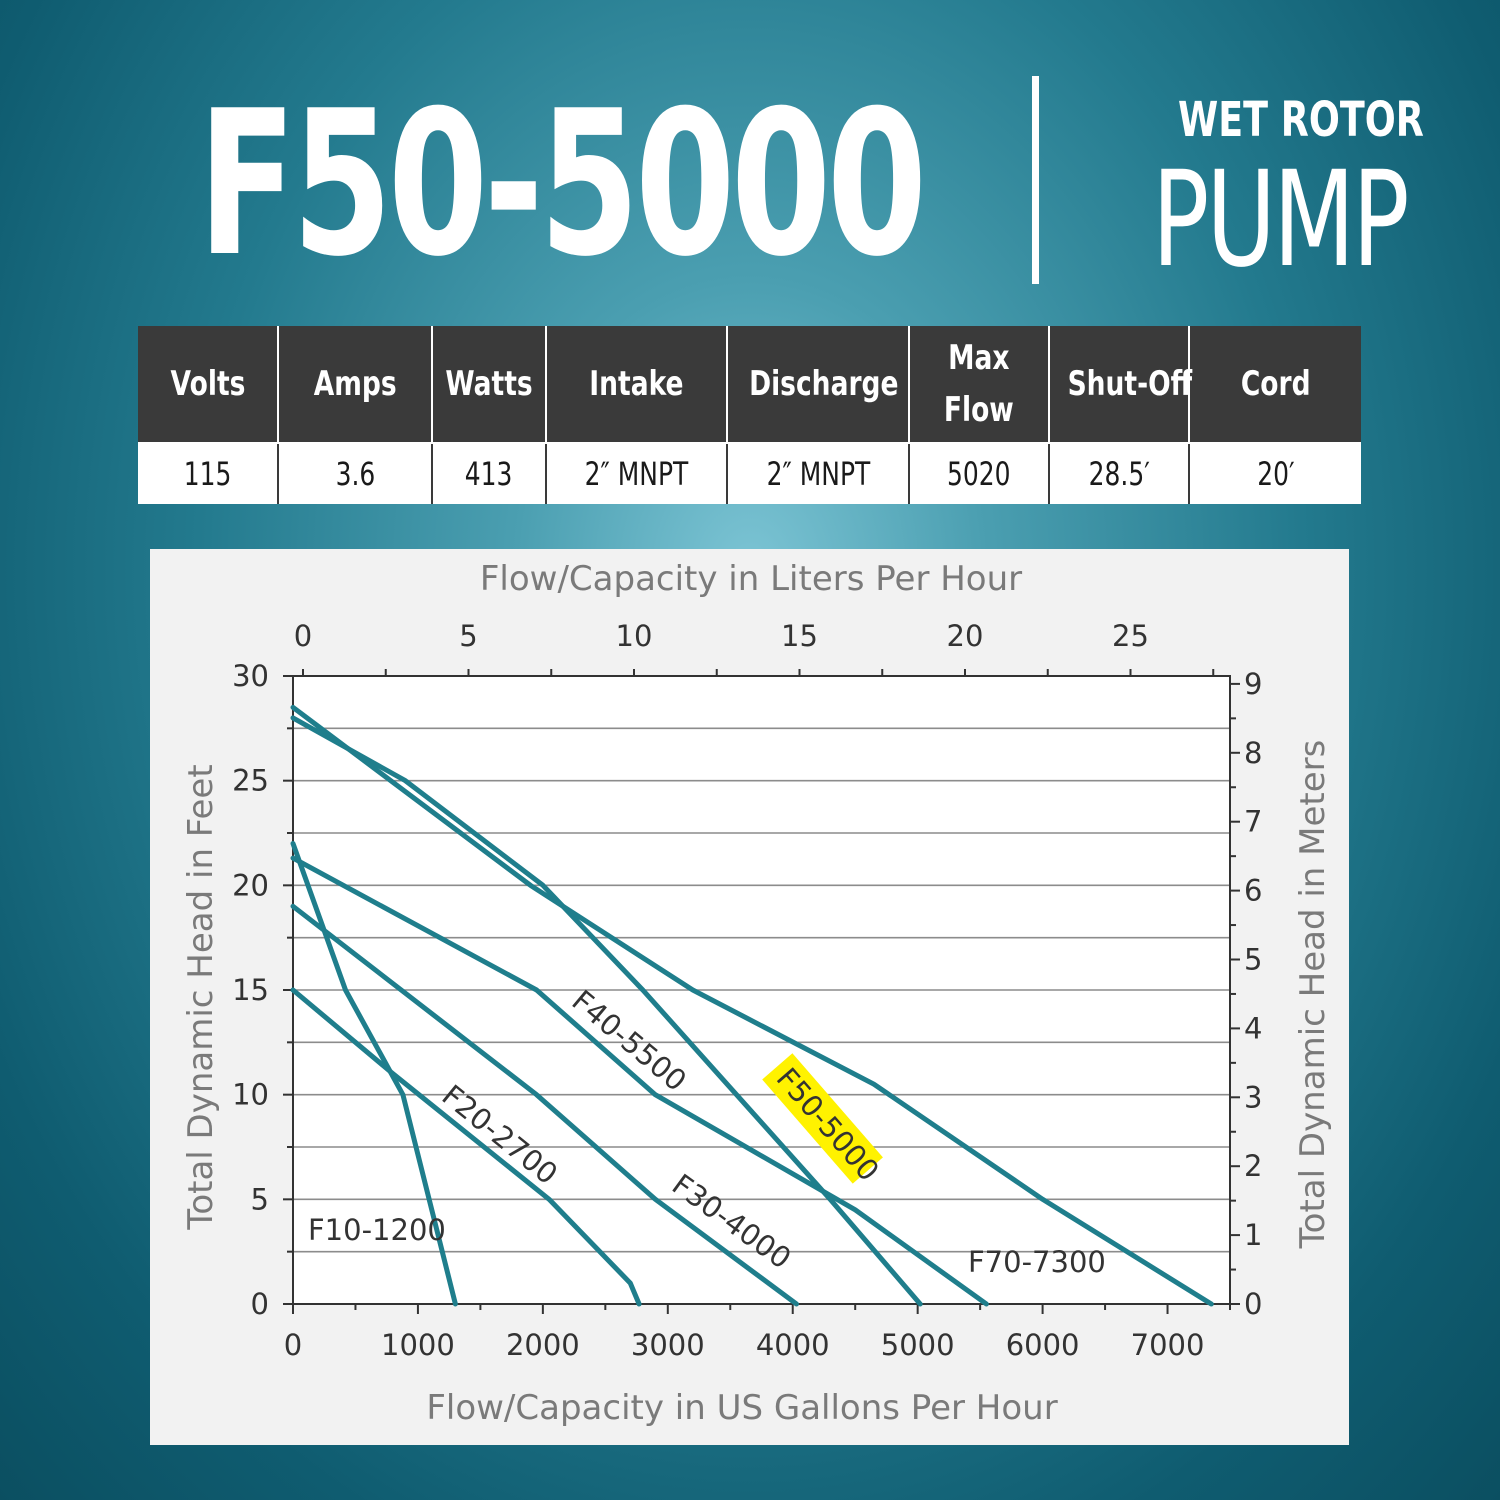 Image resolution: width=1500 pixels, height=1500 pixels. What do you see at coordinates (293, 1345) in the screenshot?
I see `x-tick-label: 0` at bounding box center [293, 1345].